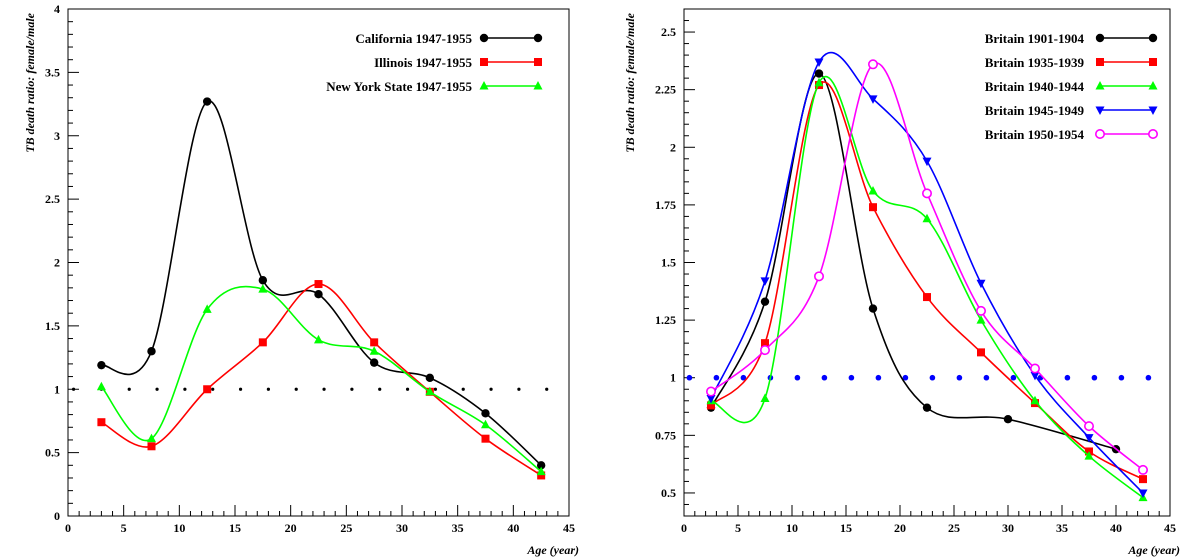 The image size is (1190, 560). What do you see at coordinates (57, 136) in the screenshot?
I see `y-tick-label: 3` at bounding box center [57, 136].